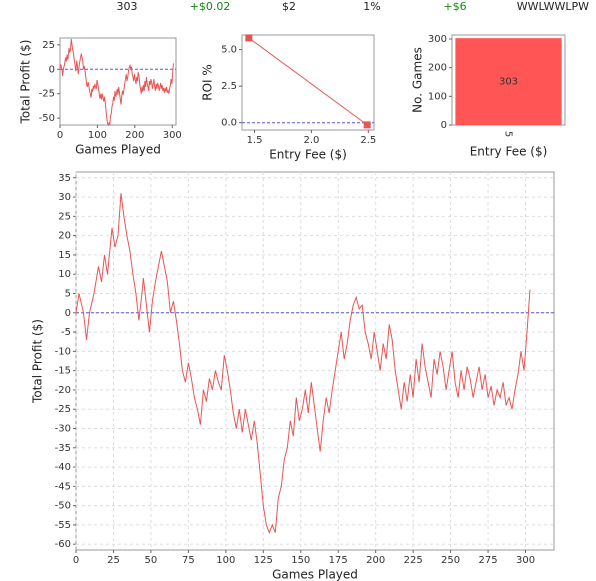  I want to click on bar, so click(508, 82).